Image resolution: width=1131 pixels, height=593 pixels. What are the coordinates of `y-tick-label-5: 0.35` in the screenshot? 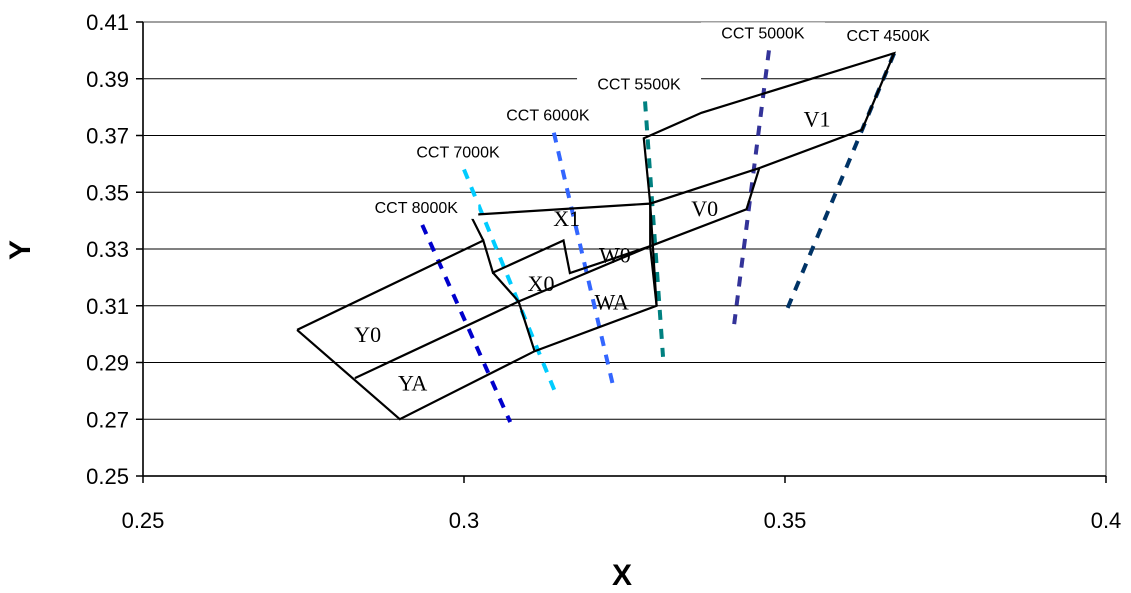 It's located at (107, 192).